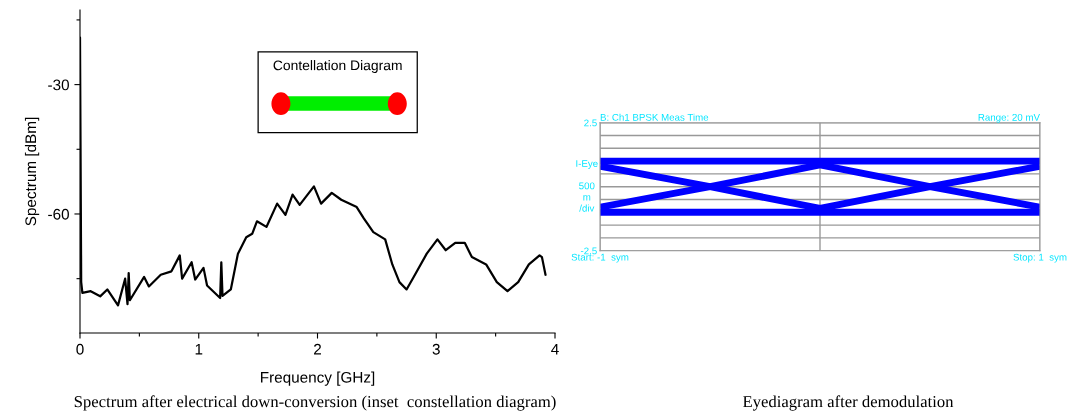 This screenshot has height=420, width=1080. I want to click on x-tick-label: 0, so click(80, 349).